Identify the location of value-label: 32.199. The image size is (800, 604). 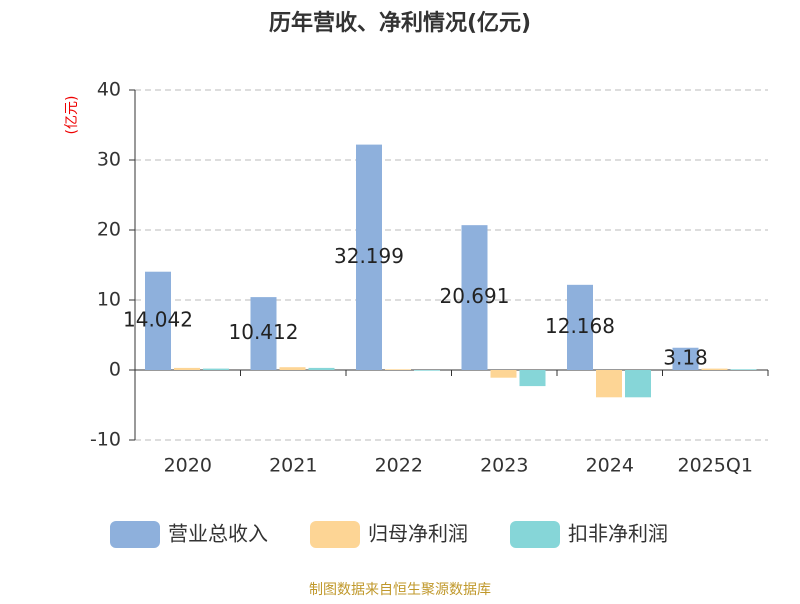
(369, 256).